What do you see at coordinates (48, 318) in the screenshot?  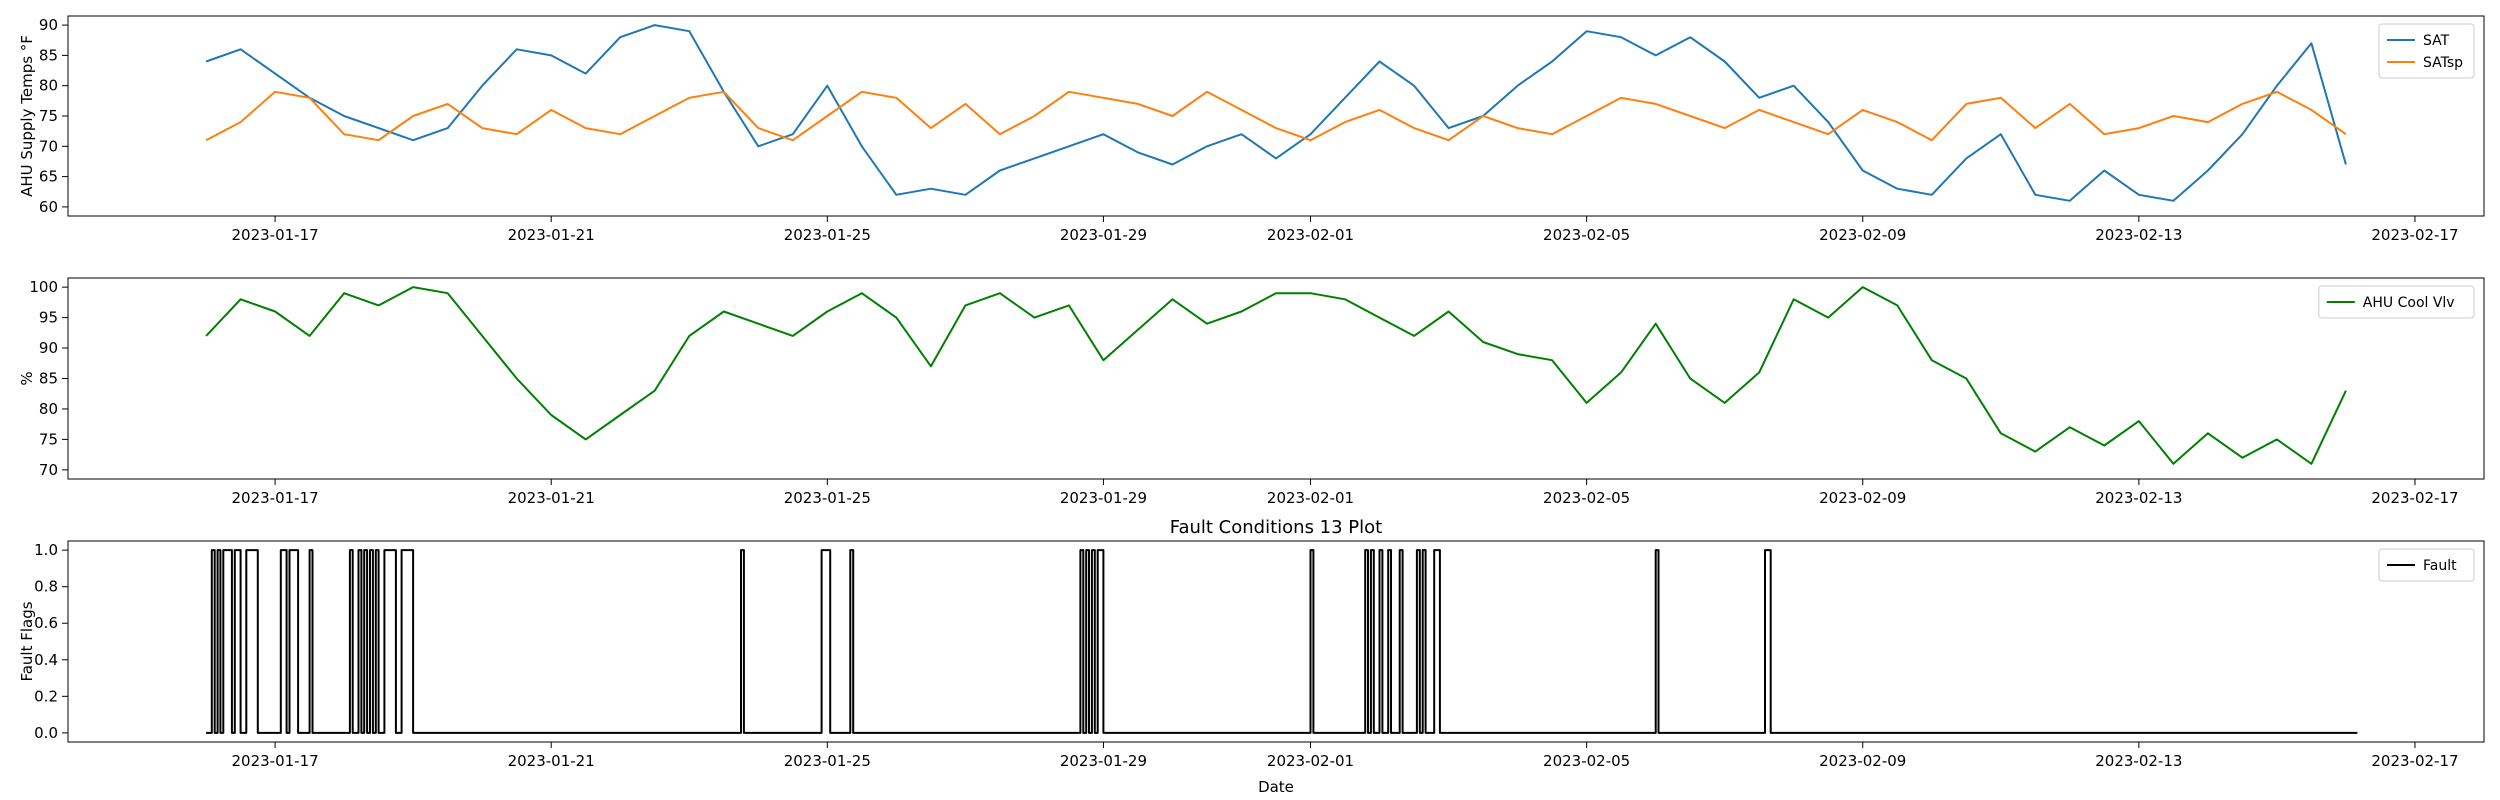 I see `y-tick-label: 95` at bounding box center [48, 318].